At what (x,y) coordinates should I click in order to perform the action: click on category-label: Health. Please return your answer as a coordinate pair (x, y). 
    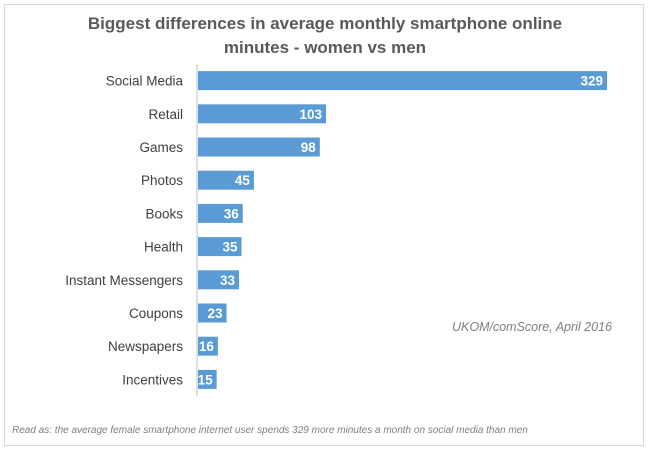
    Looking at the image, I should click on (163, 247).